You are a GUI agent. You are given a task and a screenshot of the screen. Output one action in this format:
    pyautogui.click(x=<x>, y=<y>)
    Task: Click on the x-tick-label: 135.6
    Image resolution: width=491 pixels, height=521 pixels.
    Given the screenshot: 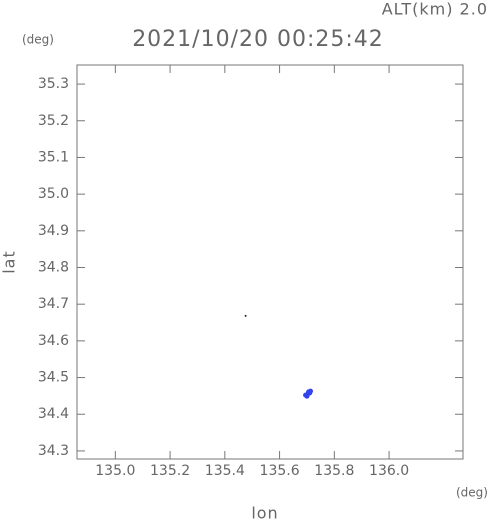 What is the action you would take?
    pyautogui.click(x=280, y=471)
    